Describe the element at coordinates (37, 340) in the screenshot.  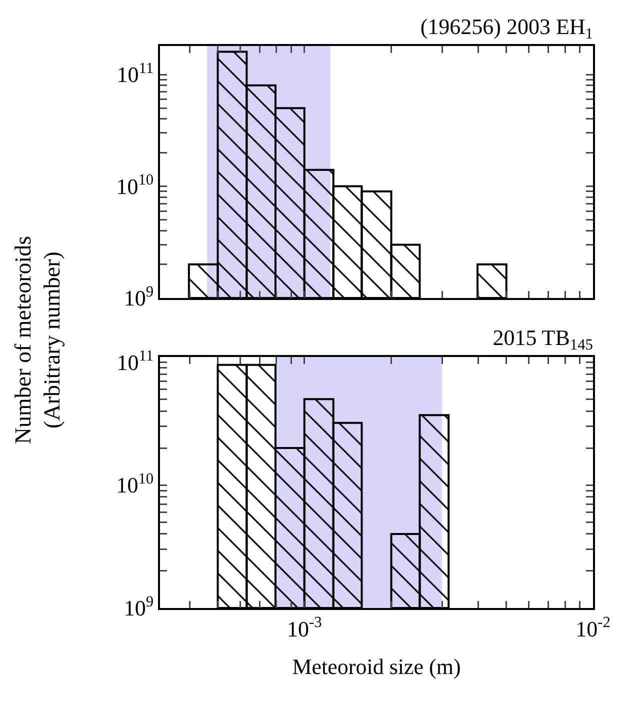
I see `y-axis-title: Number of meteoroids (Arbitrary number)` at that location.